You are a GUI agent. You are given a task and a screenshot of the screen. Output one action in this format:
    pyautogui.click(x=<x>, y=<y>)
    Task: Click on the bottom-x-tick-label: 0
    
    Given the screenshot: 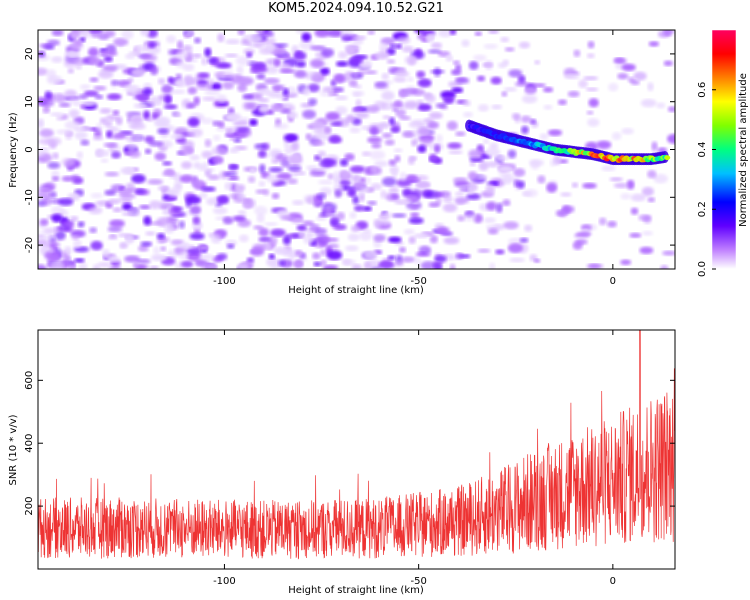 What is the action you would take?
    pyautogui.click(x=613, y=581)
    